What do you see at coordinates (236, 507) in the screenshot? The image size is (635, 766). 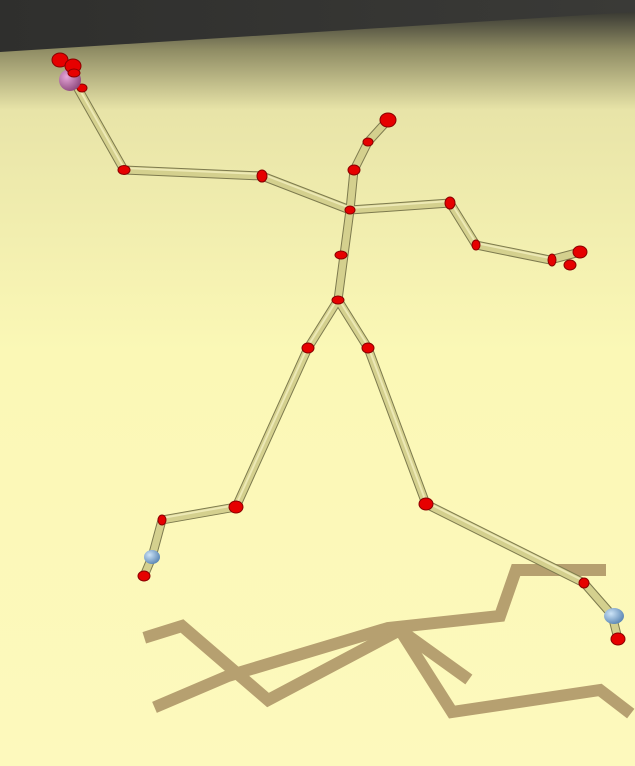 I see `joint-left-knee` at bounding box center [236, 507].